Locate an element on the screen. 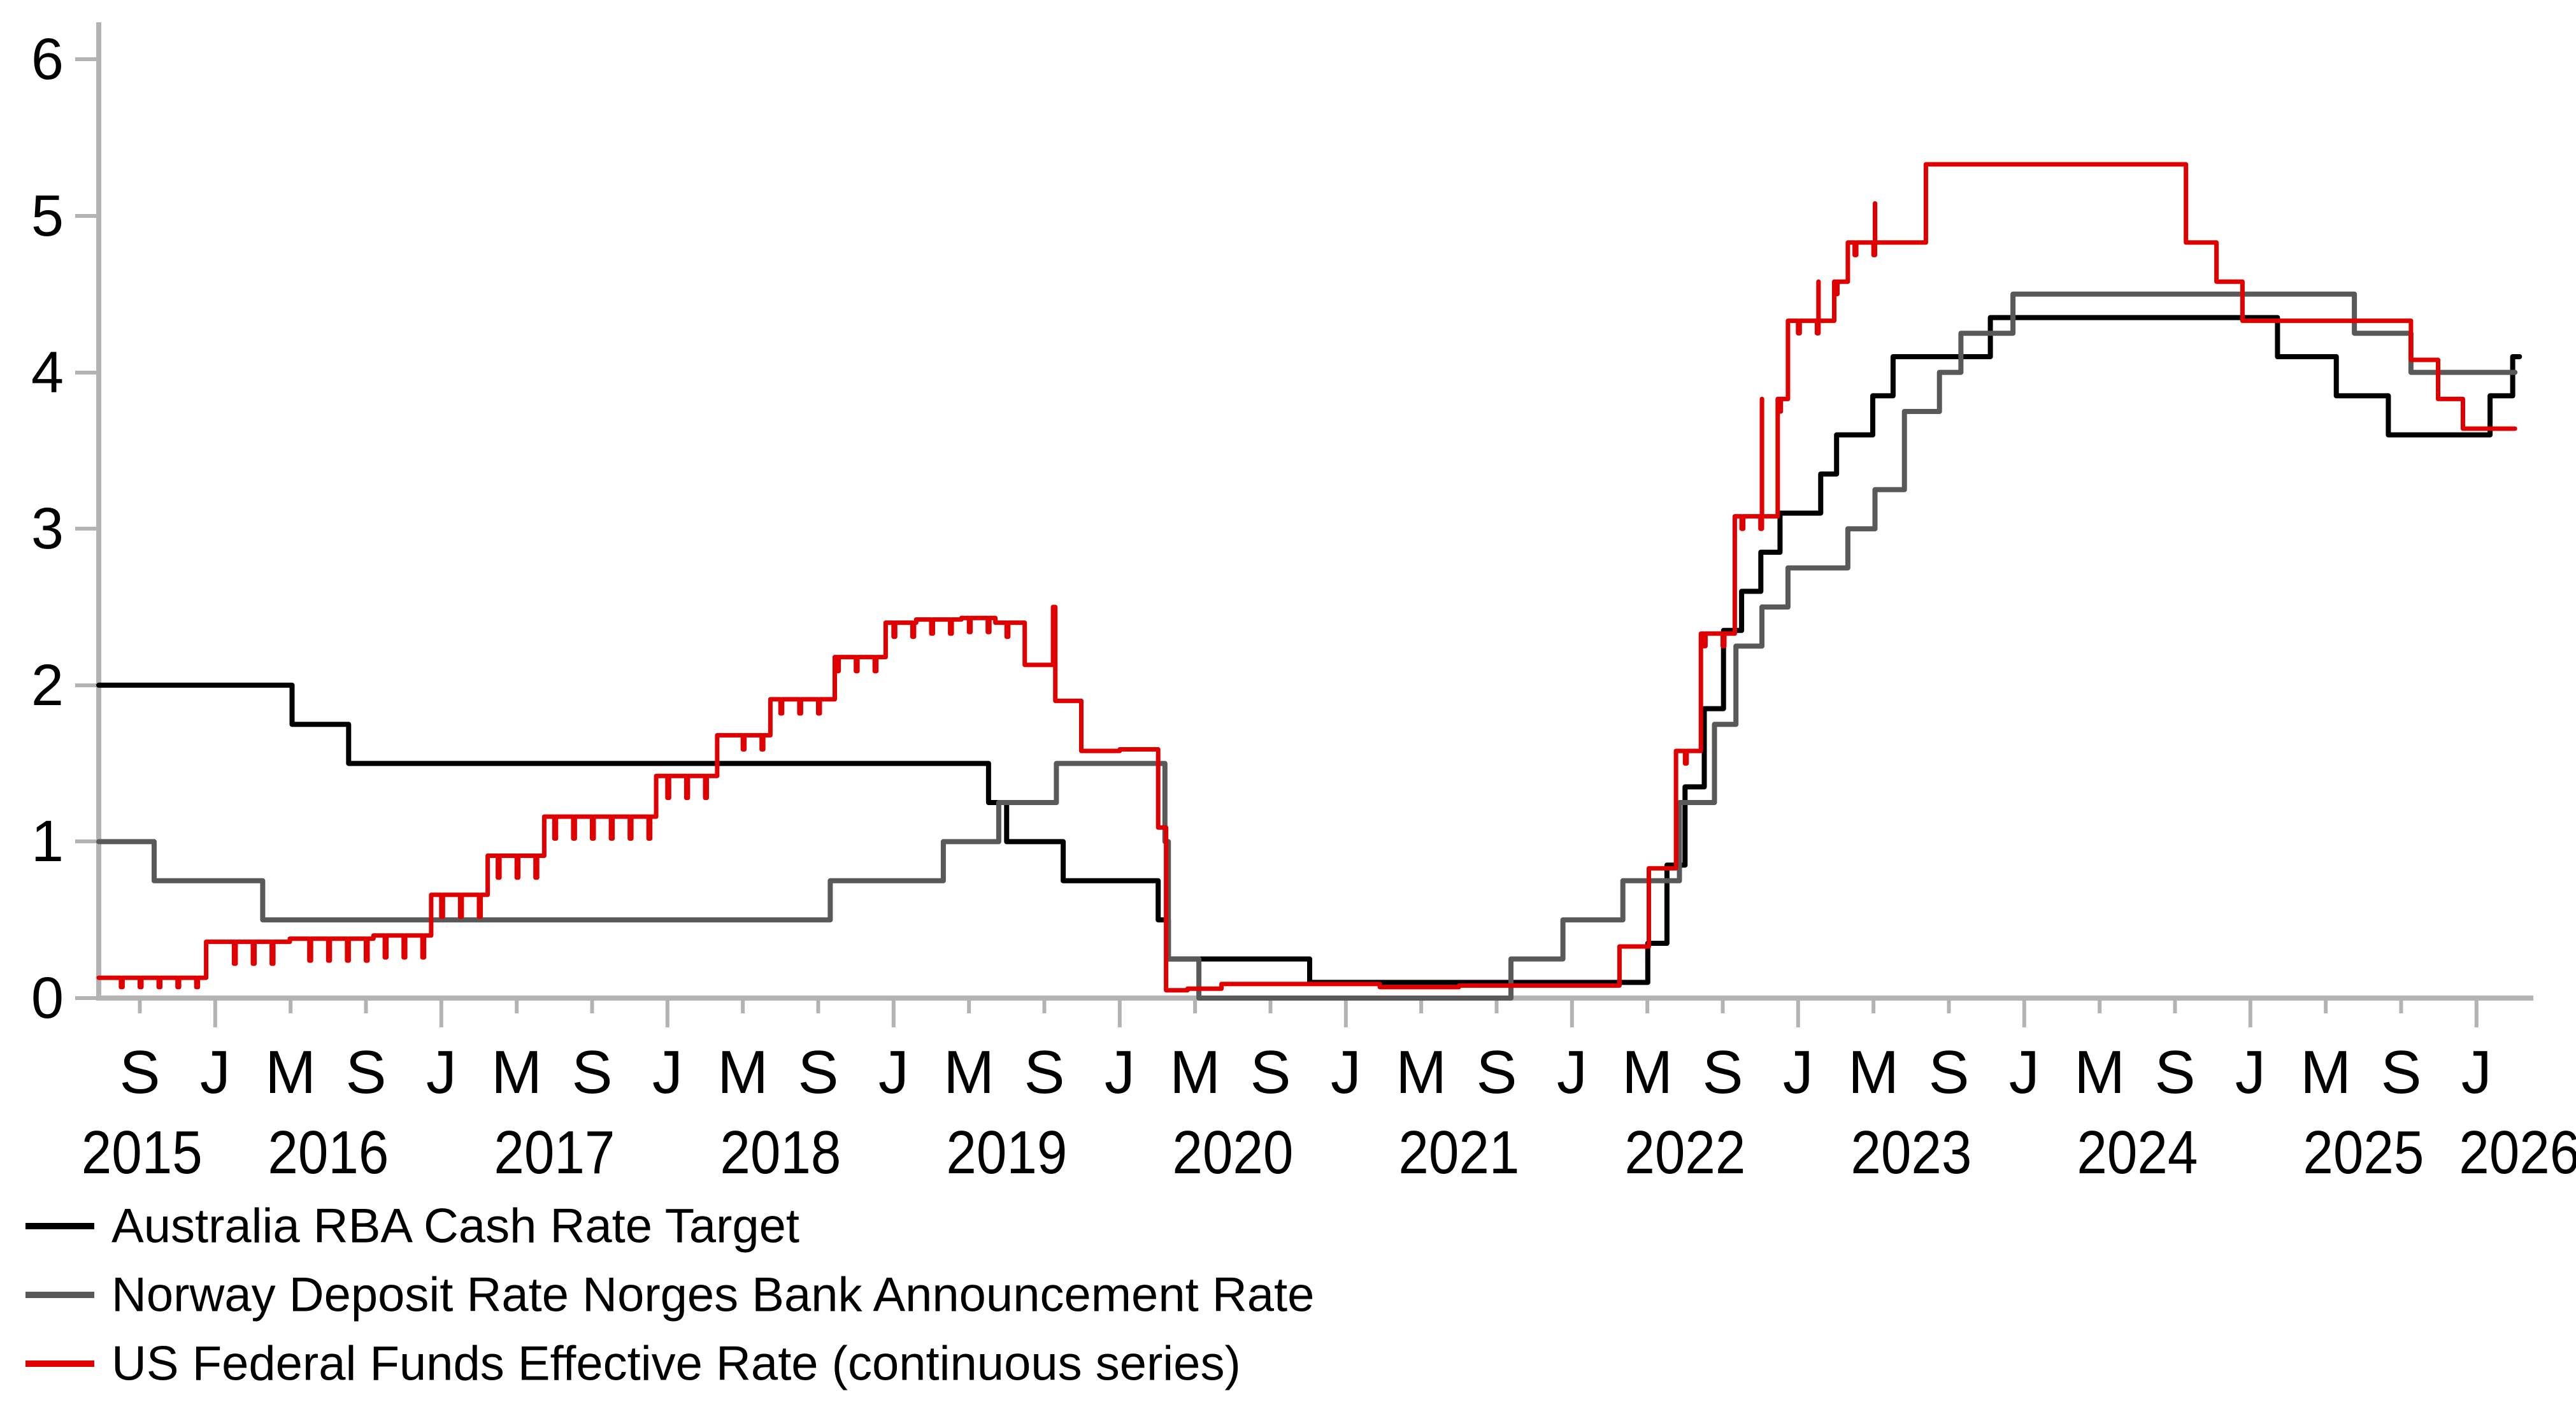 The image size is (2576, 1421). y-tick-label-1: 1 is located at coordinates (47, 842).